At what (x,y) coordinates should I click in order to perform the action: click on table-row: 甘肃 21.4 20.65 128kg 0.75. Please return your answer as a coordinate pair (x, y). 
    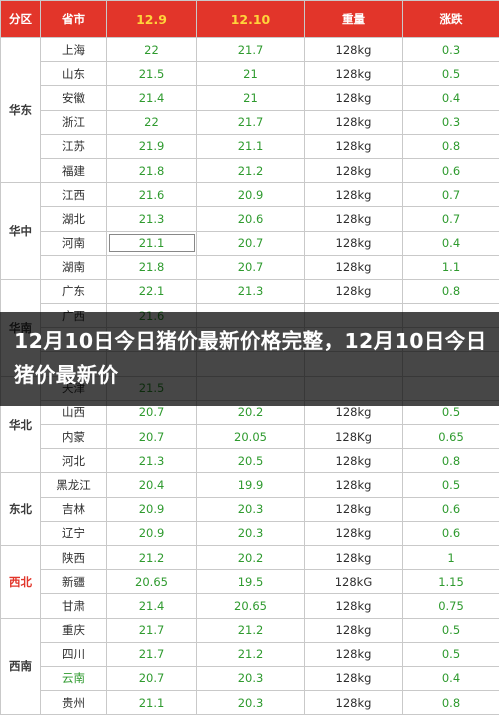
    Looking at the image, I should click on (250, 606).